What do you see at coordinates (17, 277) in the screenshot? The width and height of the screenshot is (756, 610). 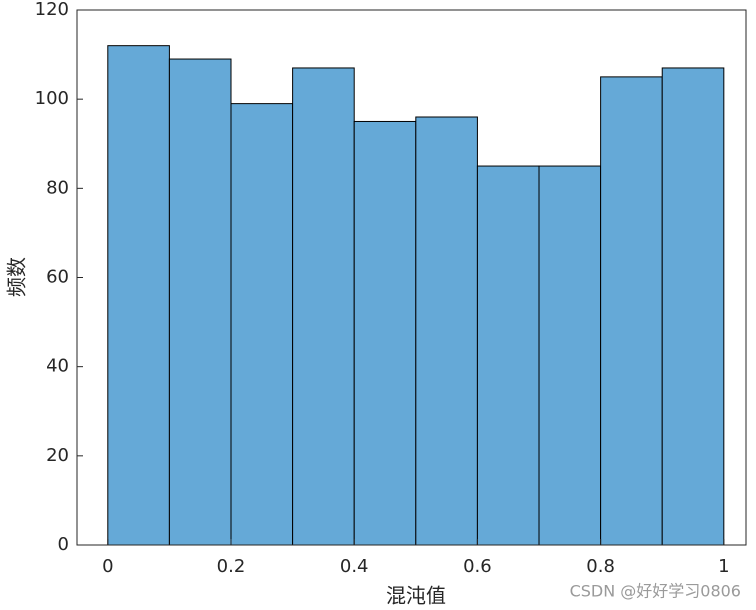 I see `y-axis-label: 频数` at bounding box center [17, 277].